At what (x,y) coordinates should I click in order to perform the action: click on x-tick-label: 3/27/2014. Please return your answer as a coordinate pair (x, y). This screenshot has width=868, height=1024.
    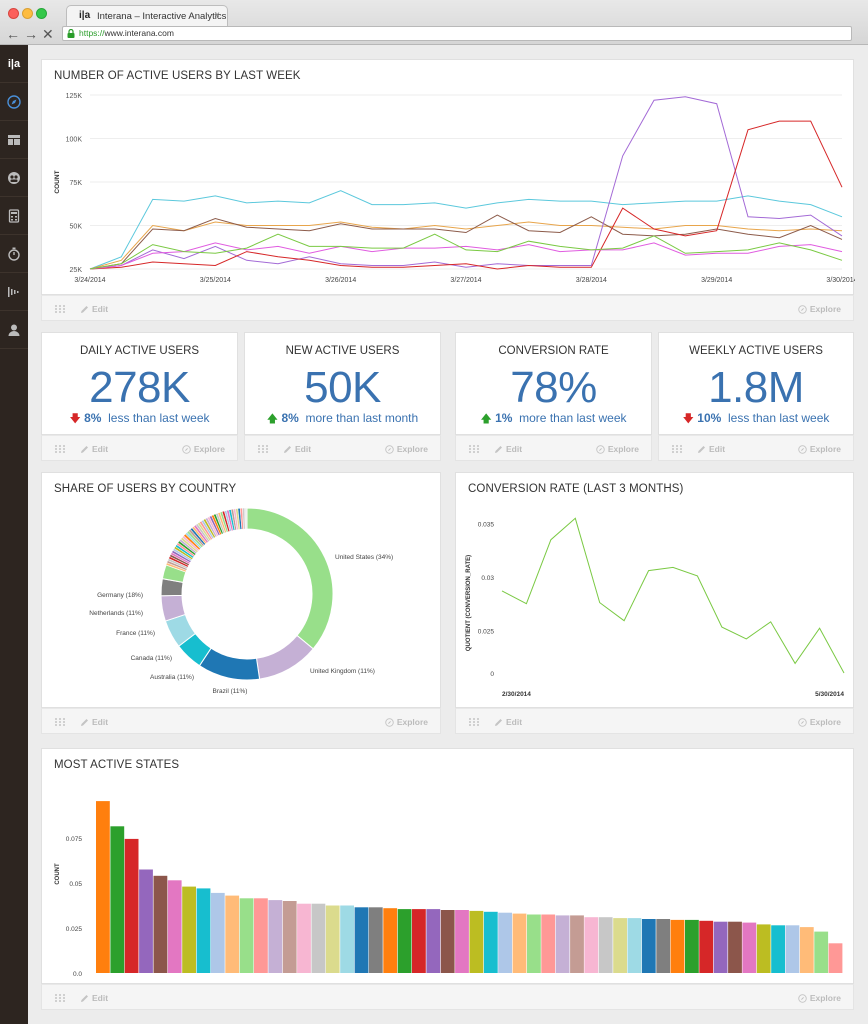
    Looking at the image, I should click on (465, 280).